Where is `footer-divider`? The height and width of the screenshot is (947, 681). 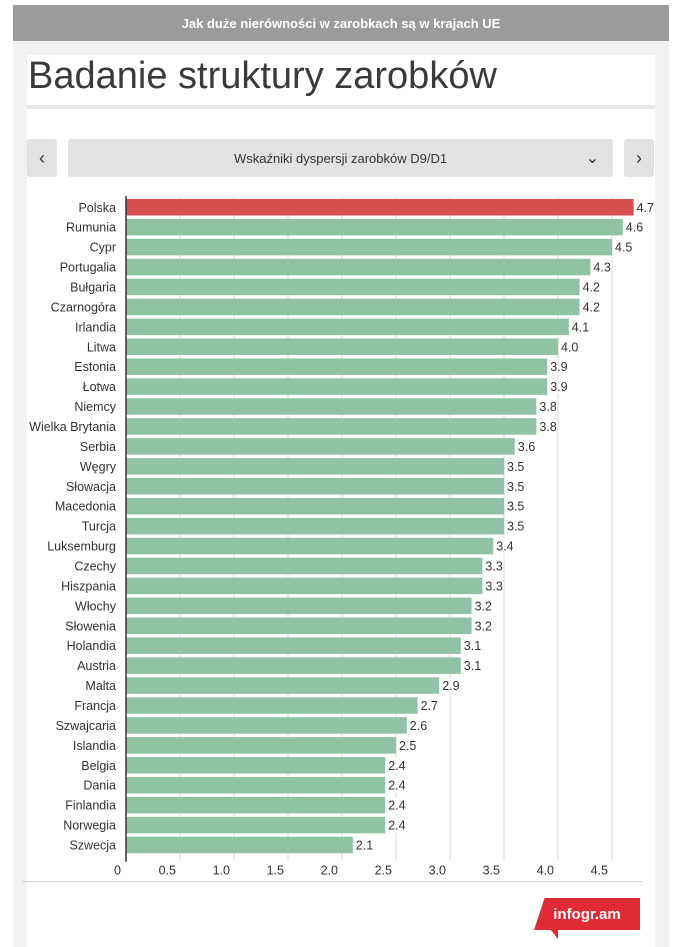
footer-divider is located at coordinates (332, 881).